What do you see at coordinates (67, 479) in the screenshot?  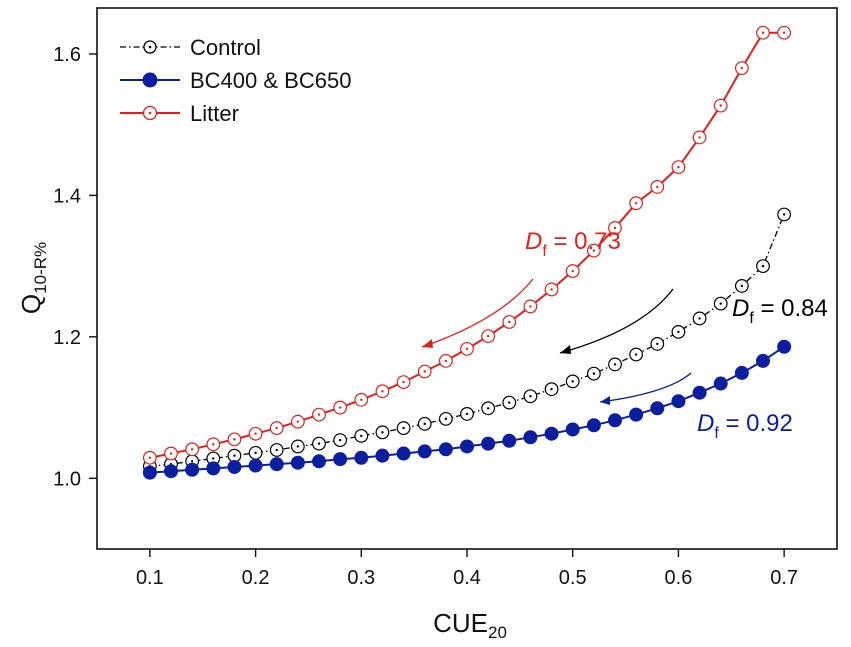 I see `y-tick-label: 1.0` at bounding box center [67, 479].